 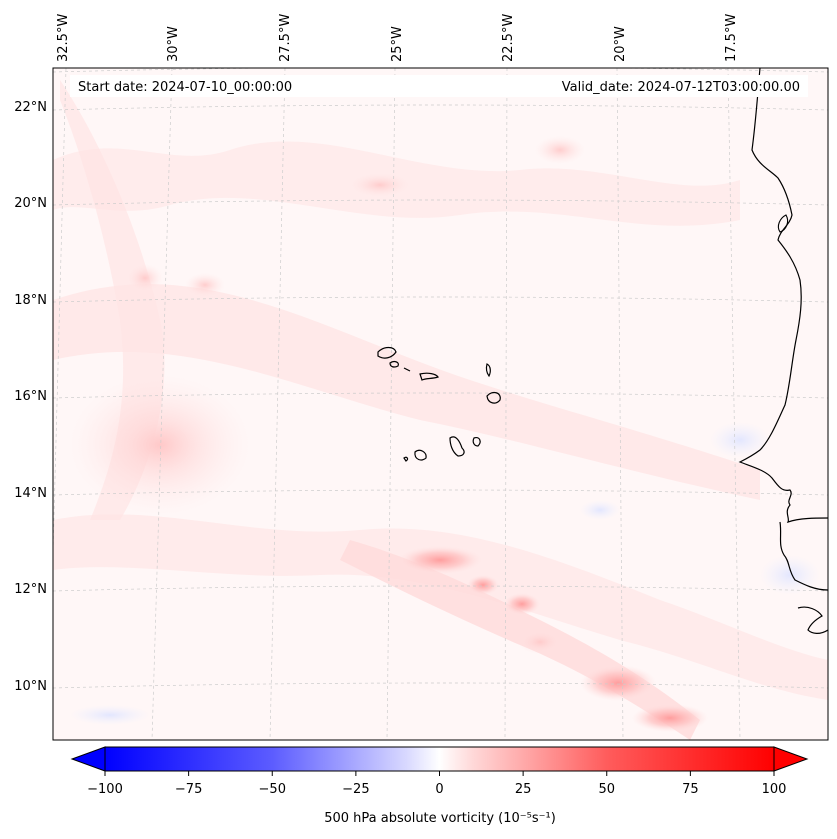 I want to click on colorbar-tick-label: 25, so click(x=523, y=789).